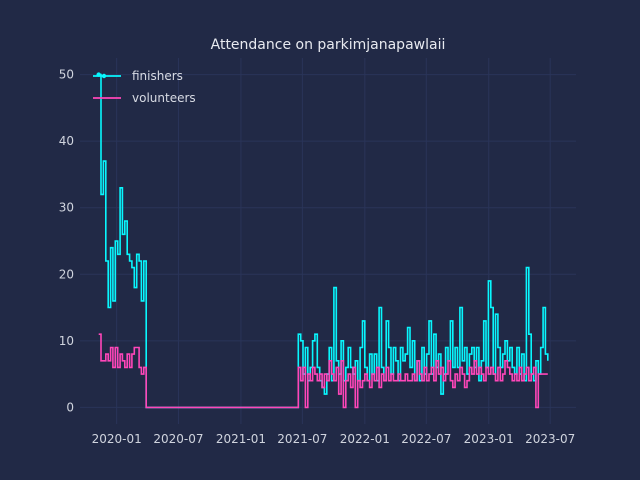 Image resolution: width=640 pixels, height=480 pixels. What do you see at coordinates (66, 141) in the screenshot?
I see `y-tick-label: 40` at bounding box center [66, 141].